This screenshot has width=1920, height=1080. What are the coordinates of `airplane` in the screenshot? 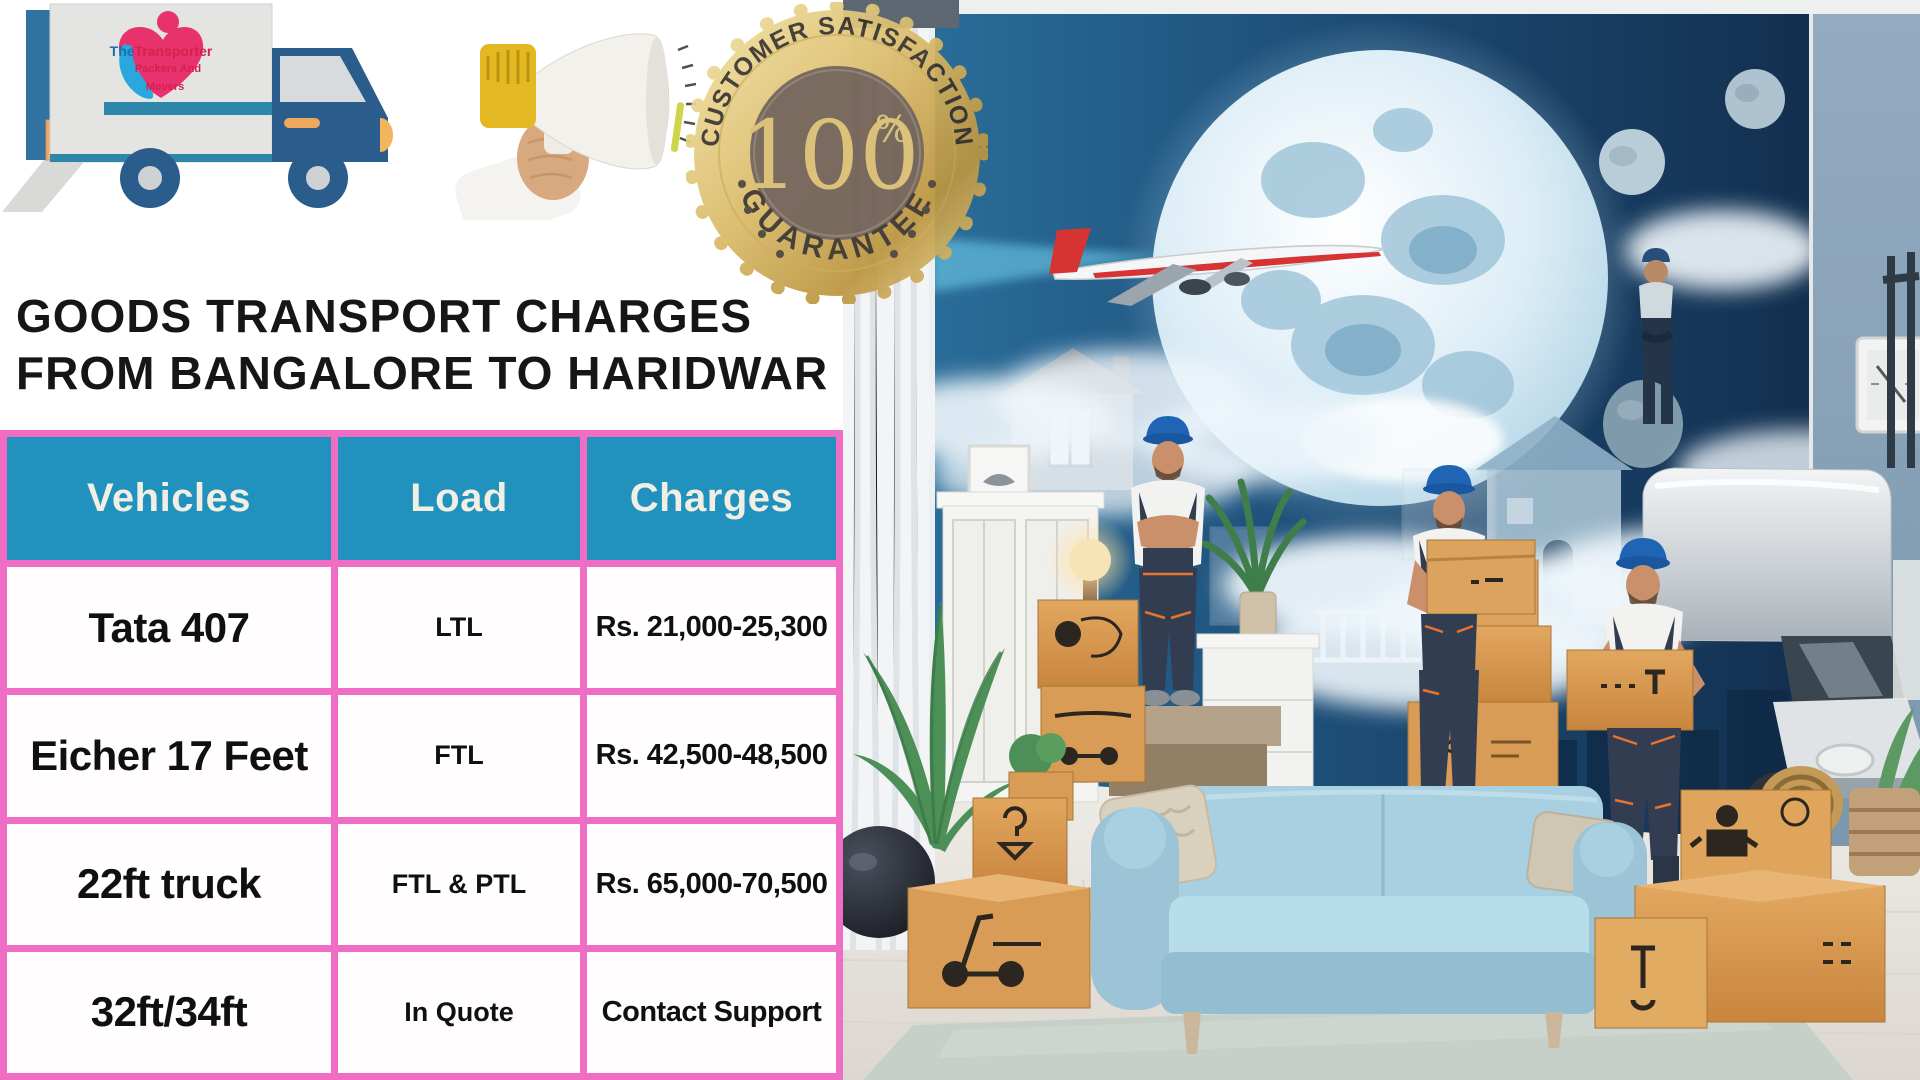 It's located at (1217, 267).